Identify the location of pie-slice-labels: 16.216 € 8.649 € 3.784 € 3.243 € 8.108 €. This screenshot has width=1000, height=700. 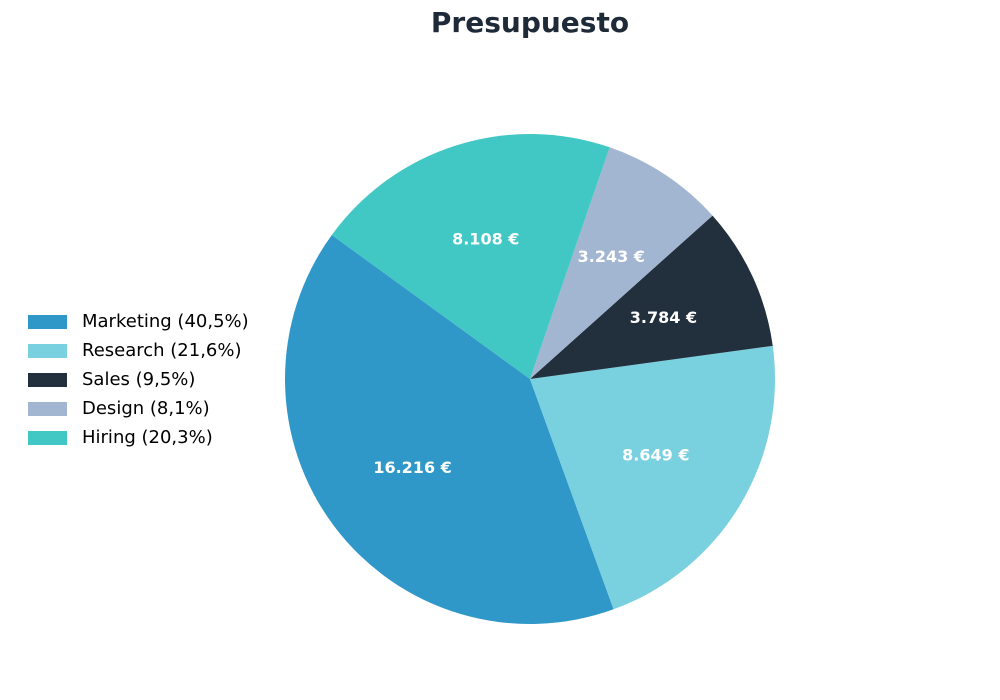
(535, 353).